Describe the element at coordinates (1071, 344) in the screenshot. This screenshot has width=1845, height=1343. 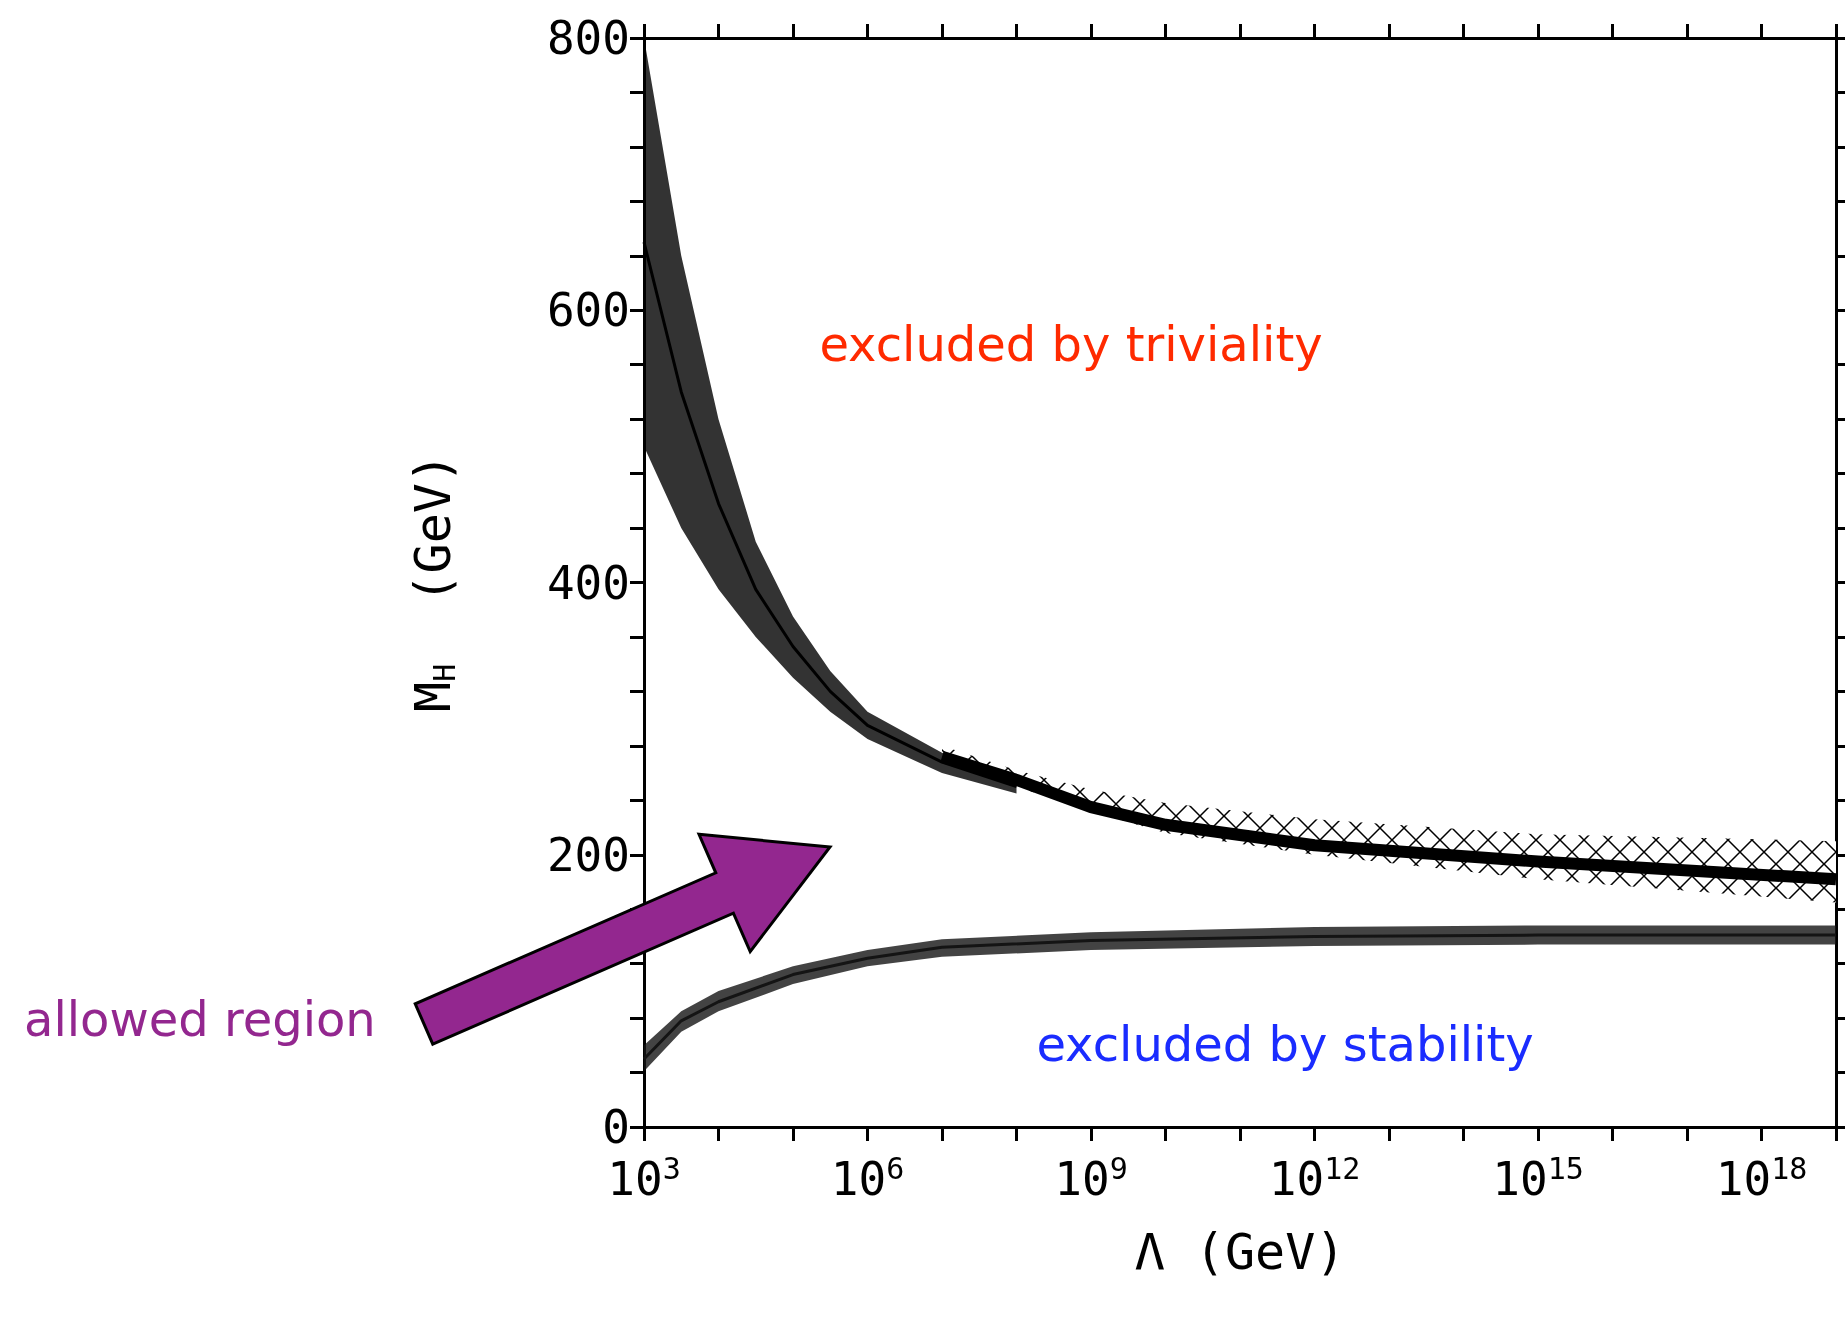
I see `annotation: excluded by triviality` at that location.